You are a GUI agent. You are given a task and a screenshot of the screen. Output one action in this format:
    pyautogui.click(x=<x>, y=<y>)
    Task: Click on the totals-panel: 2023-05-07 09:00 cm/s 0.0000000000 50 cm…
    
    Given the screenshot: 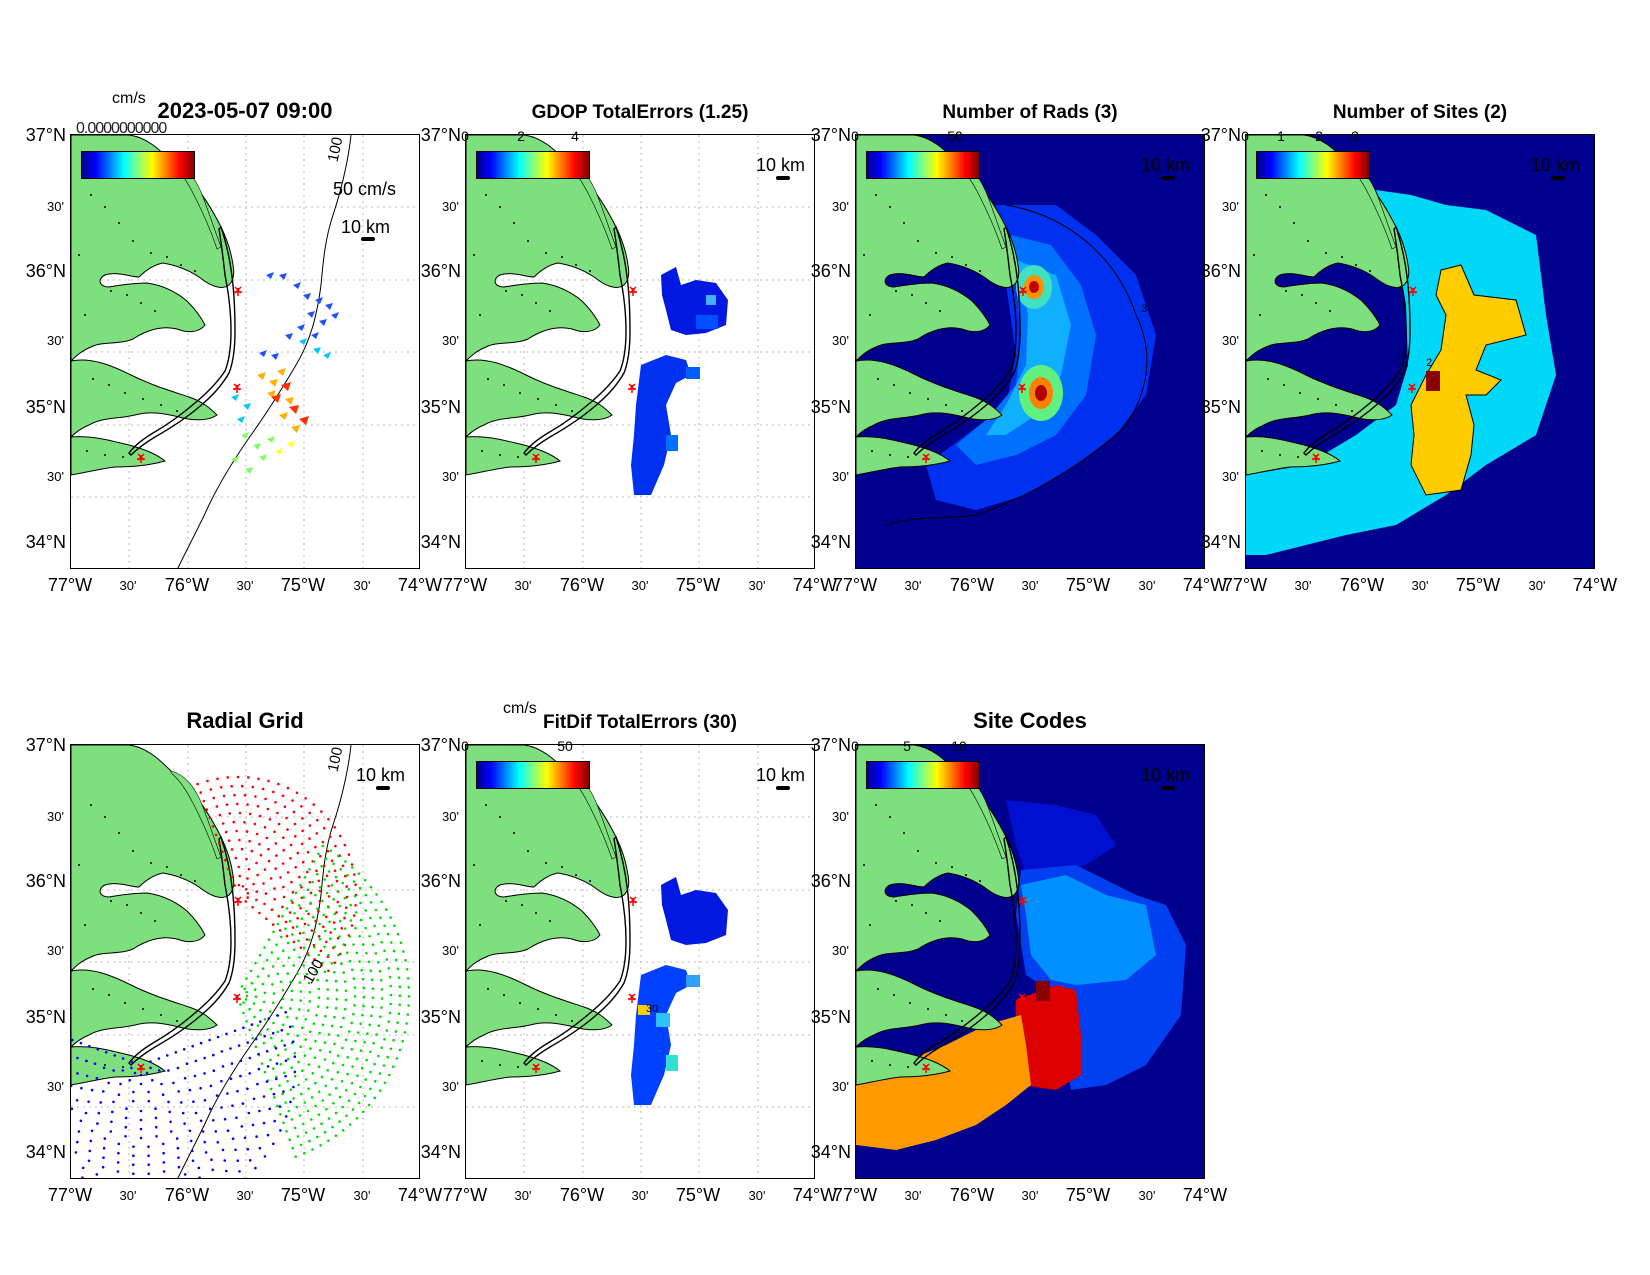 What is the action you would take?
    pyautogui.click(x=234, y=342)
    